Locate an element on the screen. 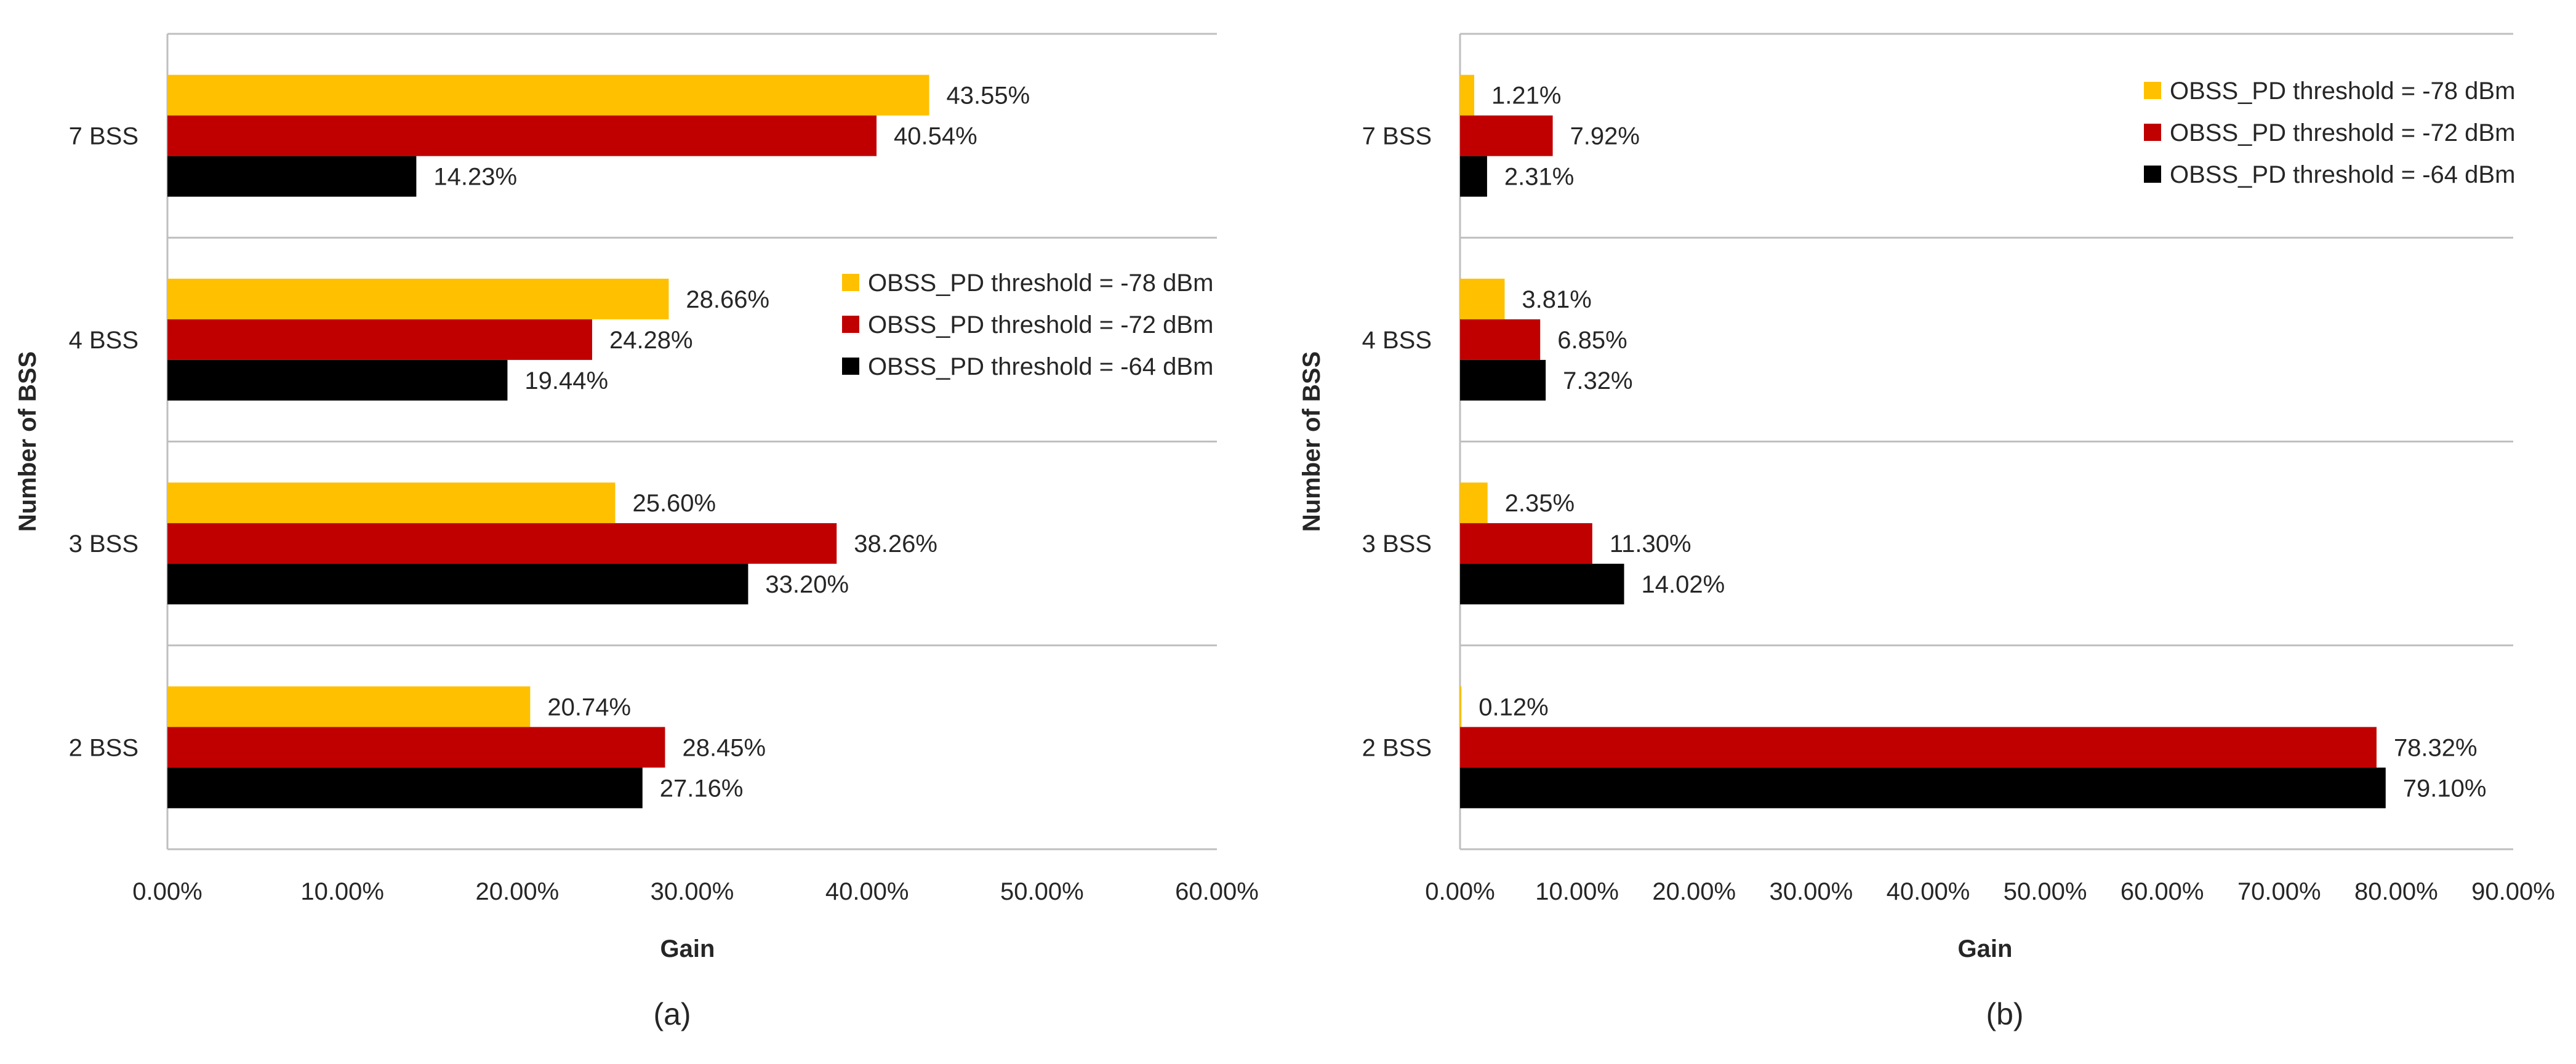 This screenshot has height=1064, width=2576. data-label: 43.55% is located at coordinates (988, 96).